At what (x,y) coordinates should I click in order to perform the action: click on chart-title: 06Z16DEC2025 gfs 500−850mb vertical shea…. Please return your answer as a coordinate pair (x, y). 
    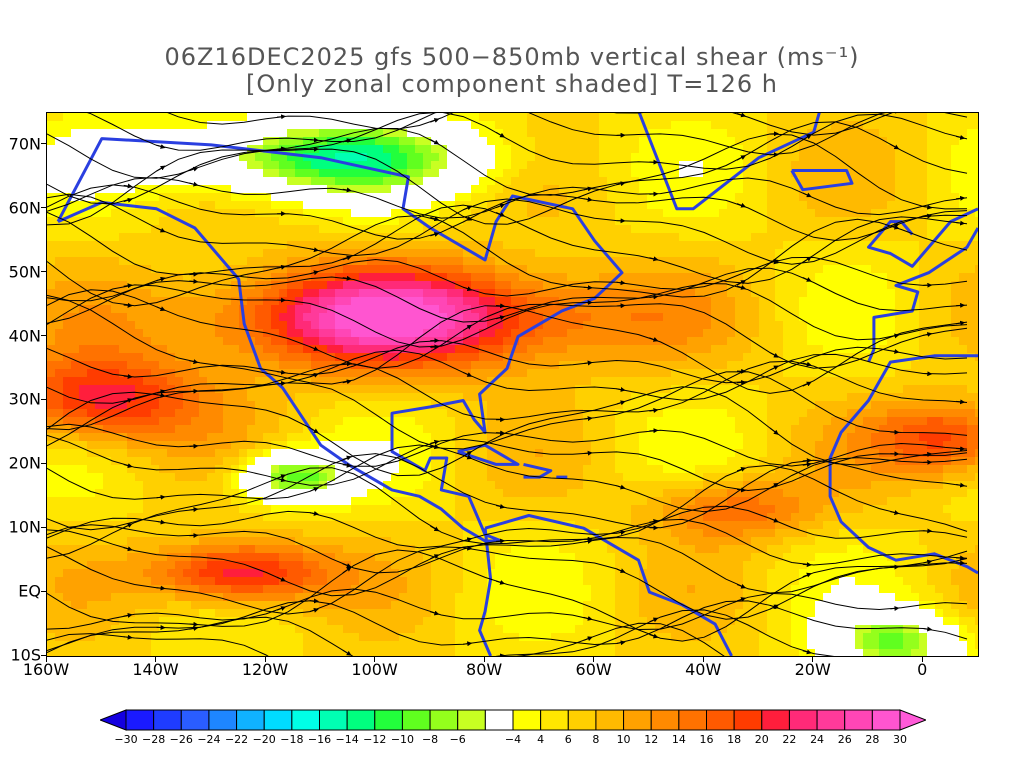
    Looking at the image, I should click on (512, 71).